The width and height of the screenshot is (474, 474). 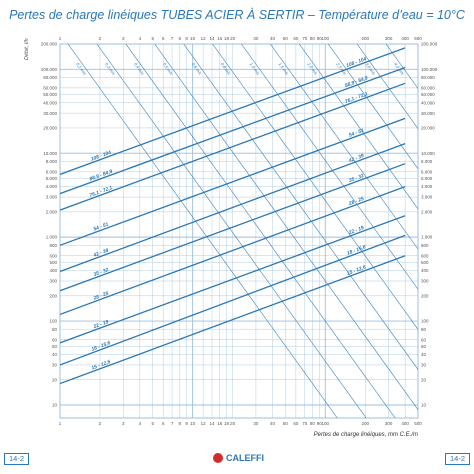 What do you see at coordinates (50, 94) in the screenshot?
I see `y-tick-label-left: 50.000` at bounding box center [50, 94].